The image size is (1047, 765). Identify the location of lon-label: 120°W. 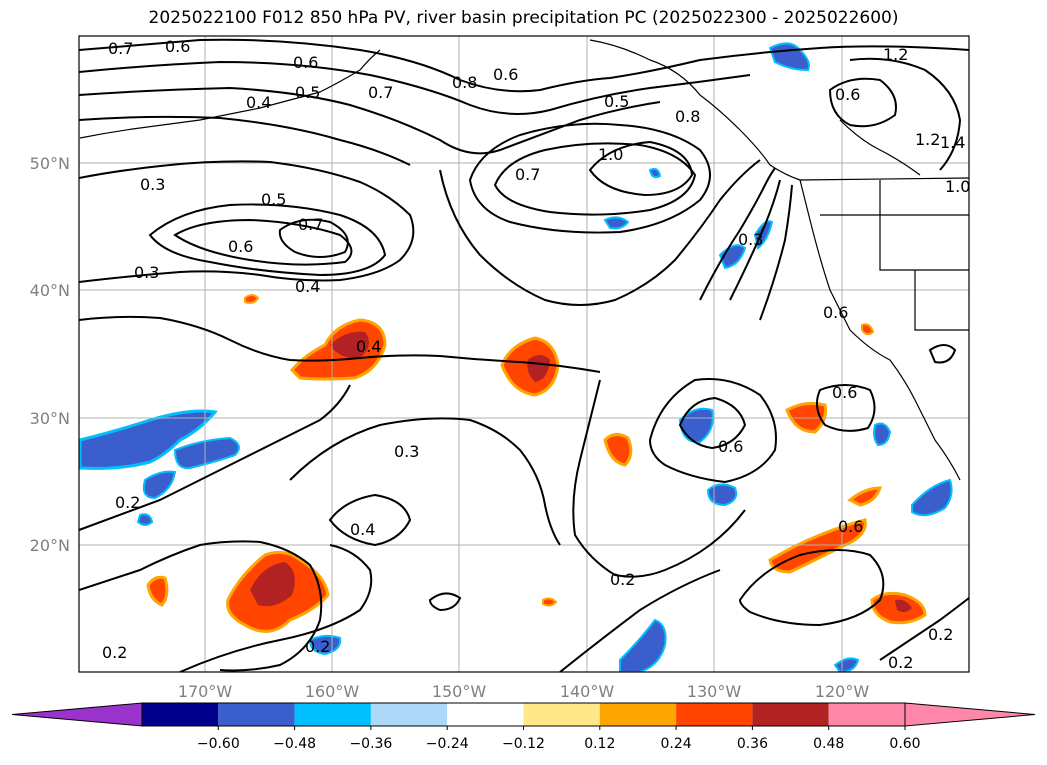
(842, 691).